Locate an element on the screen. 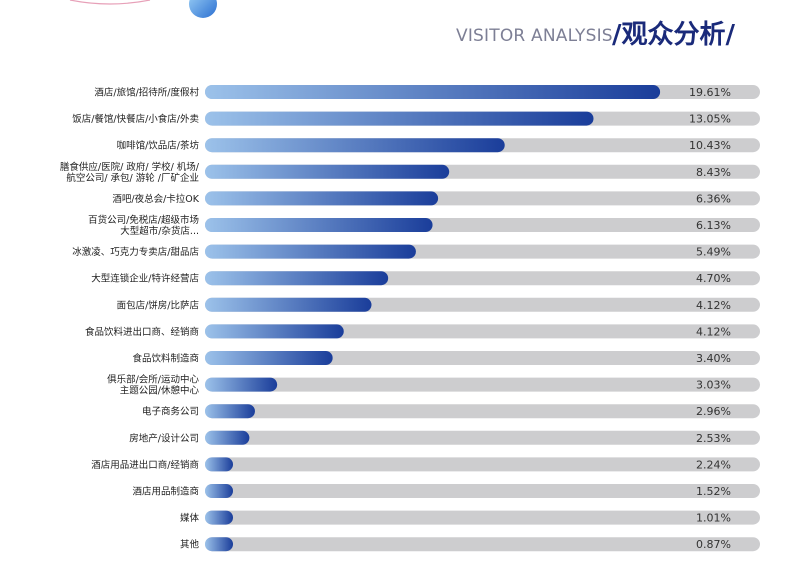 This screenshot has width=807, height=570. category-label: 酒店/旅馆/招待所/度假村 is located at coordinates (146, 93).